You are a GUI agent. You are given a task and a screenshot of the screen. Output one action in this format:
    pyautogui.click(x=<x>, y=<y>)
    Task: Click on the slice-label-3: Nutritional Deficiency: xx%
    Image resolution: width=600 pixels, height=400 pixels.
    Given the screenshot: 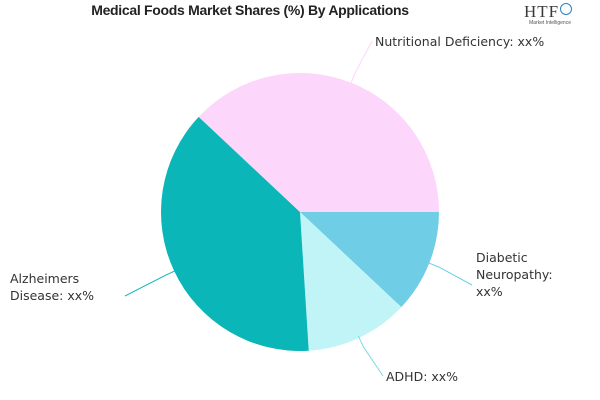 What is the action you would take?
    pyautogui.click(x=459, y=41)
    